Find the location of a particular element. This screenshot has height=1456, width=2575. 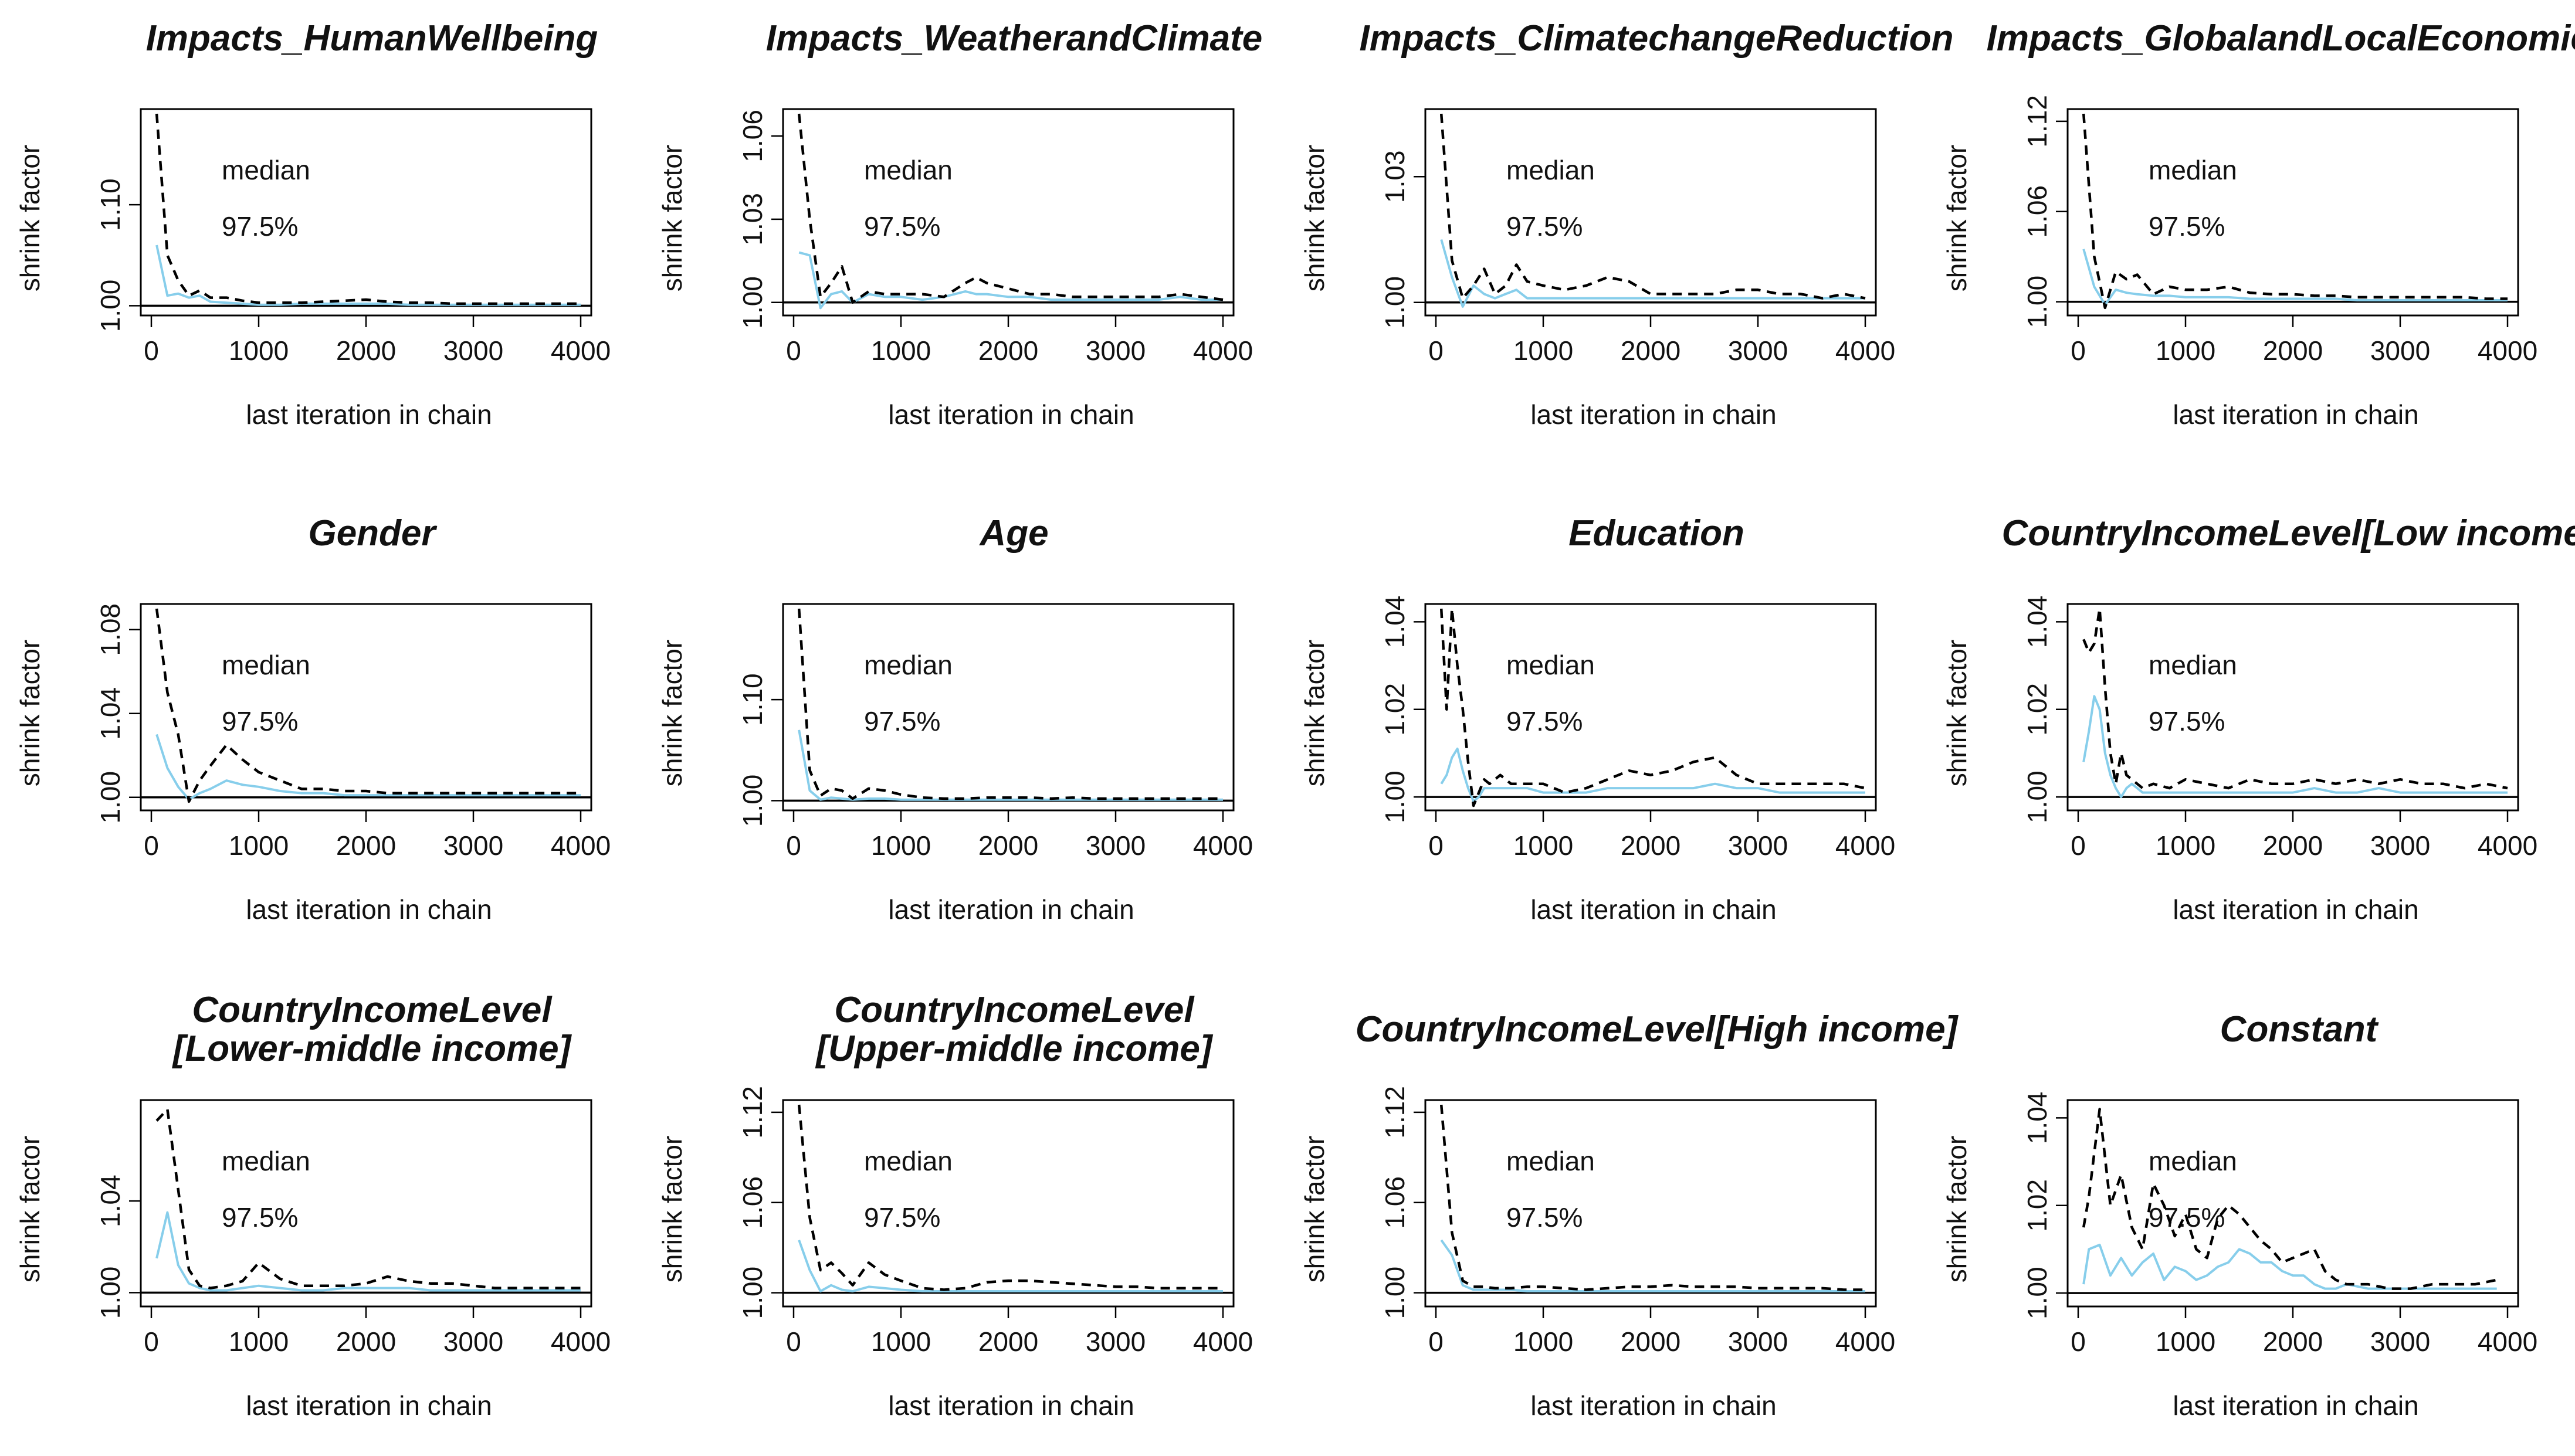

chart-title: Impacts_WeatherandClimate is located at coordinates (1014, 38).